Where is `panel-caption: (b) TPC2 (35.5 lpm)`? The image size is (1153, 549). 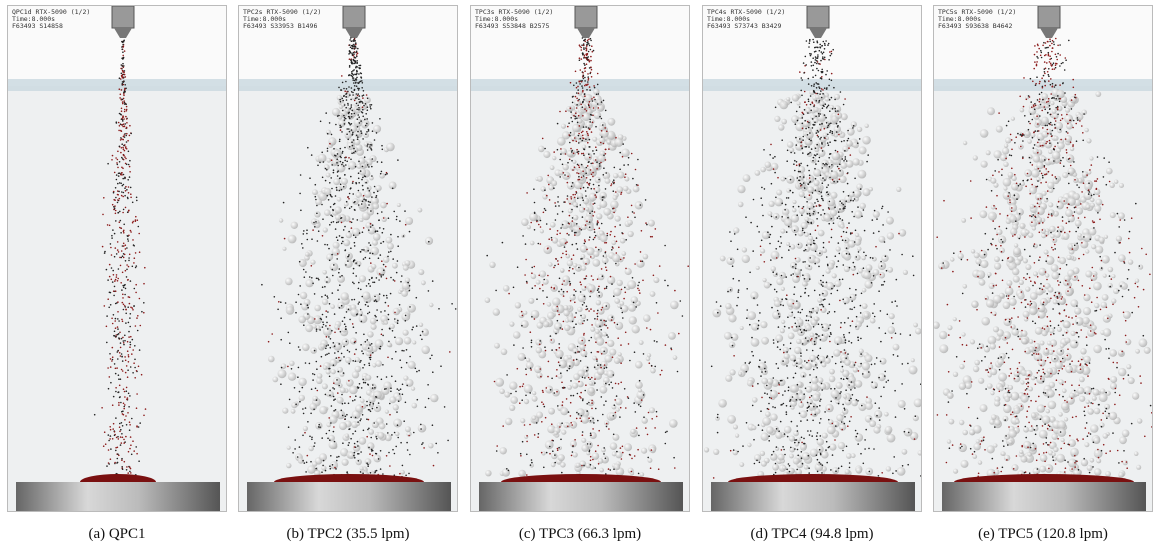 panel-caption: (b) TPC2 (35.5 lpm) is located at coordinates (348, 534).